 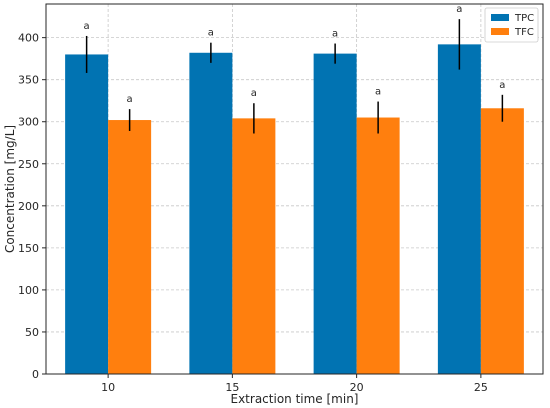 What do you see at coordinates (32, 332) in the screenshot?
I see `y-tick-label: 50` at bounding box center [32, 332].